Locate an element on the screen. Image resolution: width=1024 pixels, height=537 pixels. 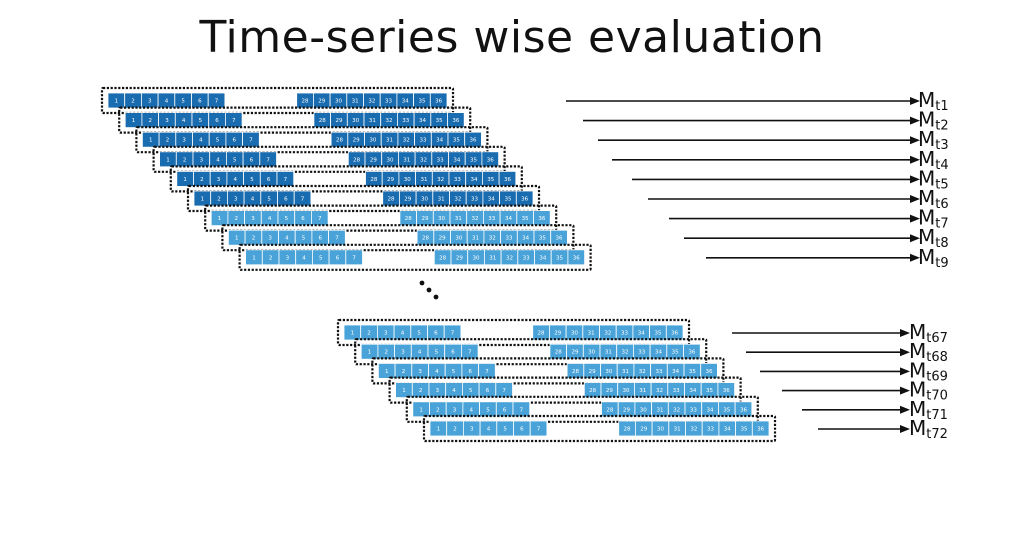
series-window-t3: 1 2 3 4 5 6 7 28 29 30 31 32 33 34 35 36 is located at coordinates (312, 140).